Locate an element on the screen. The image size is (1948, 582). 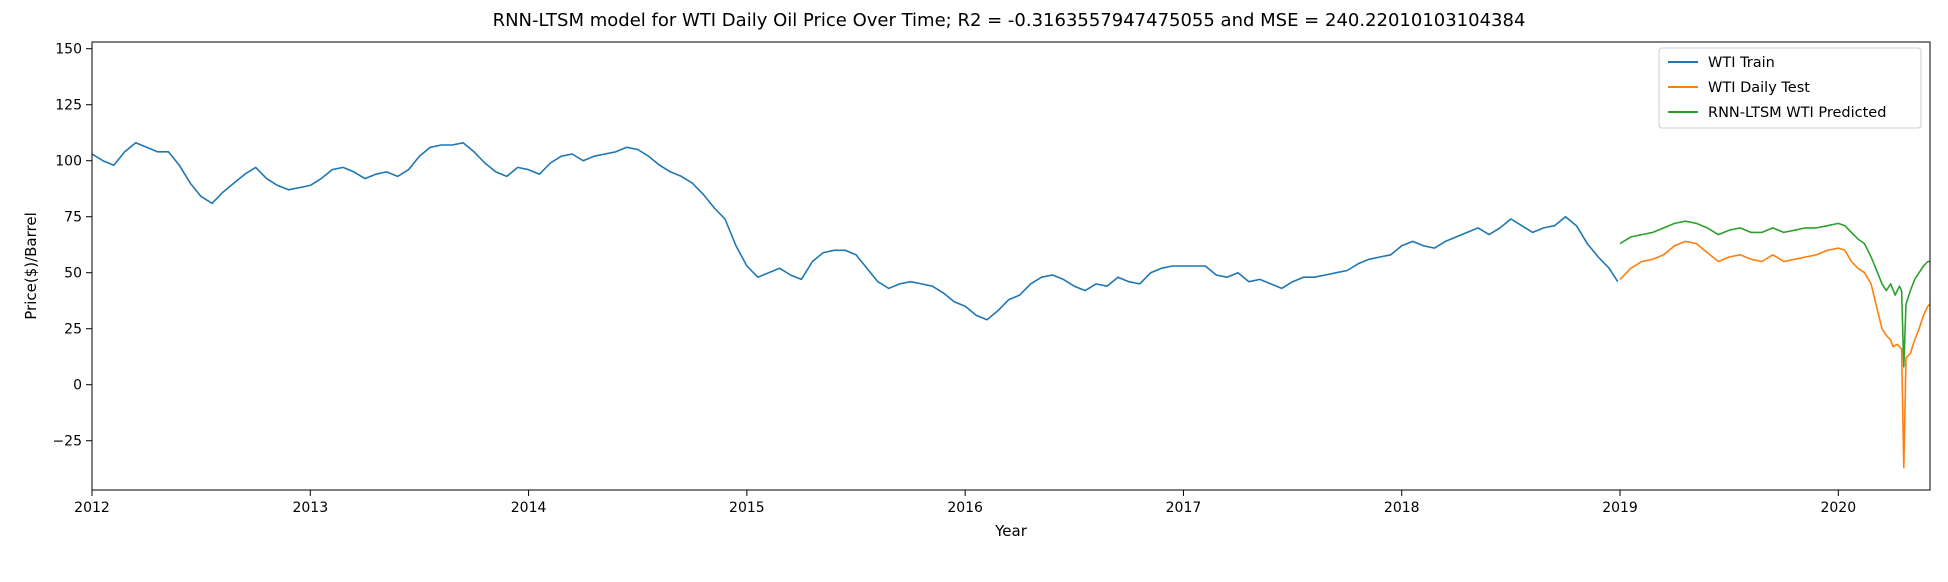
x-axis-ticks: 2012 2013 2014 2015 2016 2017 2018 2019 2020 is located at coordinates (965, 503).